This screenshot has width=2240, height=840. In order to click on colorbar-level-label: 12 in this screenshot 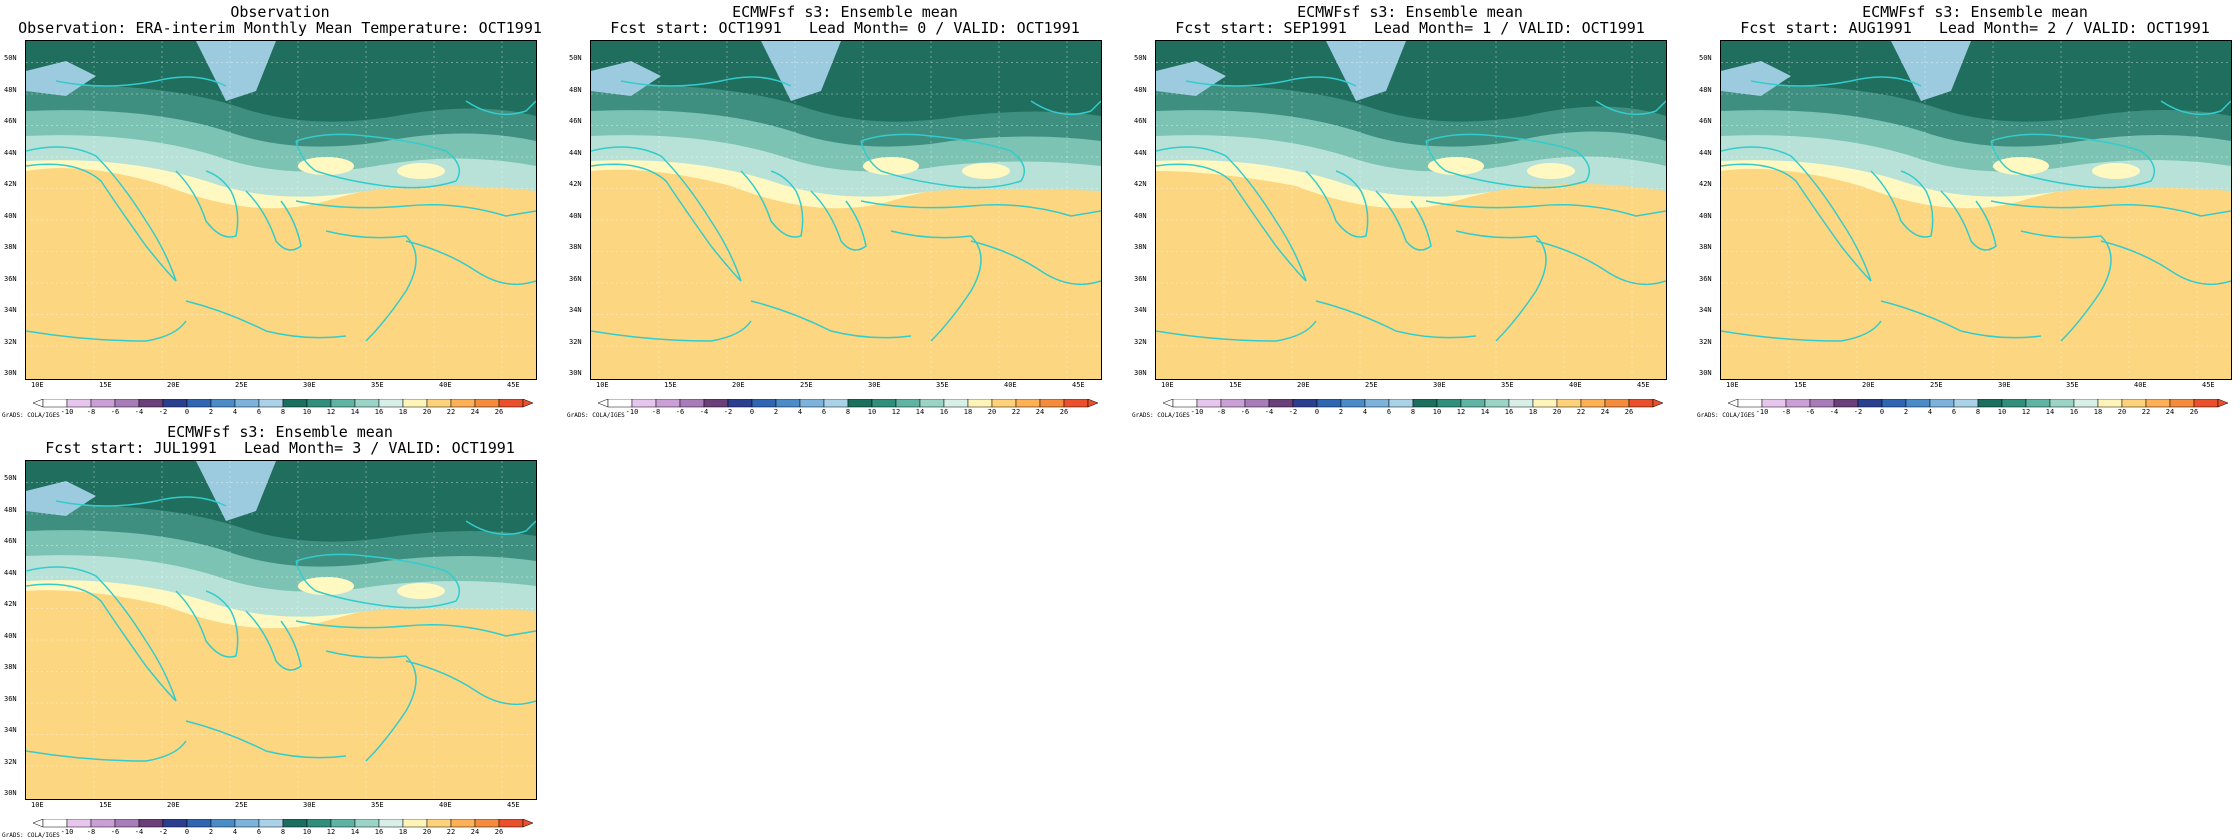, I will do `click(2026, 411)`.